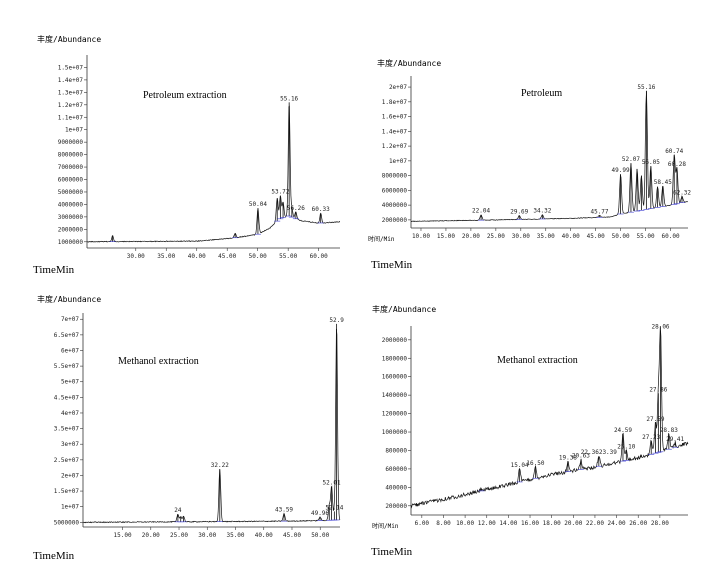 The image size is (715, 573). I want to click on y-tick-label: 2e+07, so click(70, 475).